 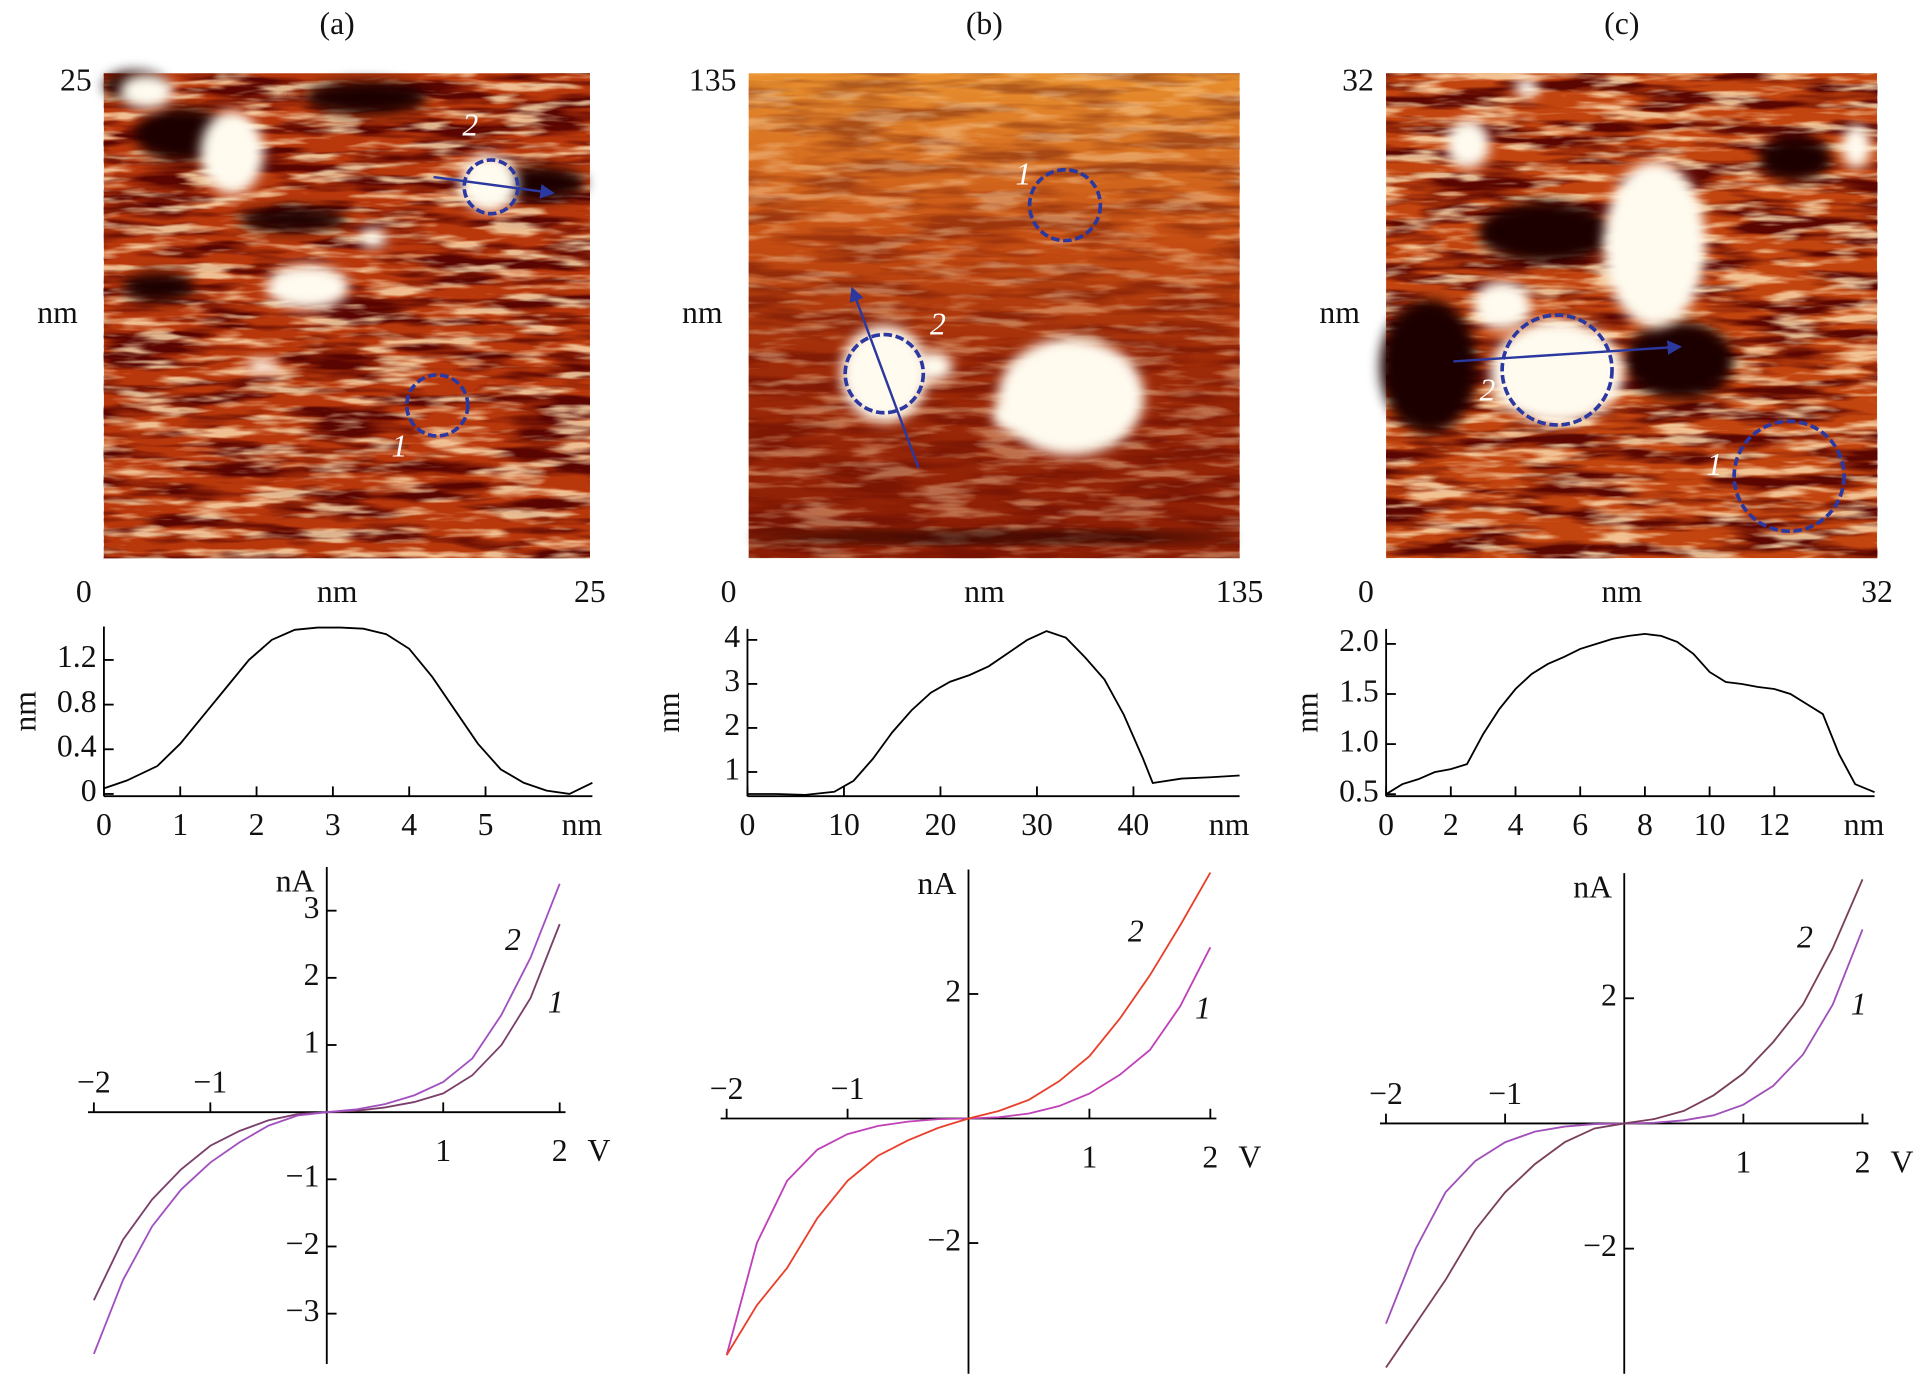 What do you see at coordinates (1743, 1161) in the screenshot?
I see `x-tick-label: 1` at bounding box center [1743, 1161].